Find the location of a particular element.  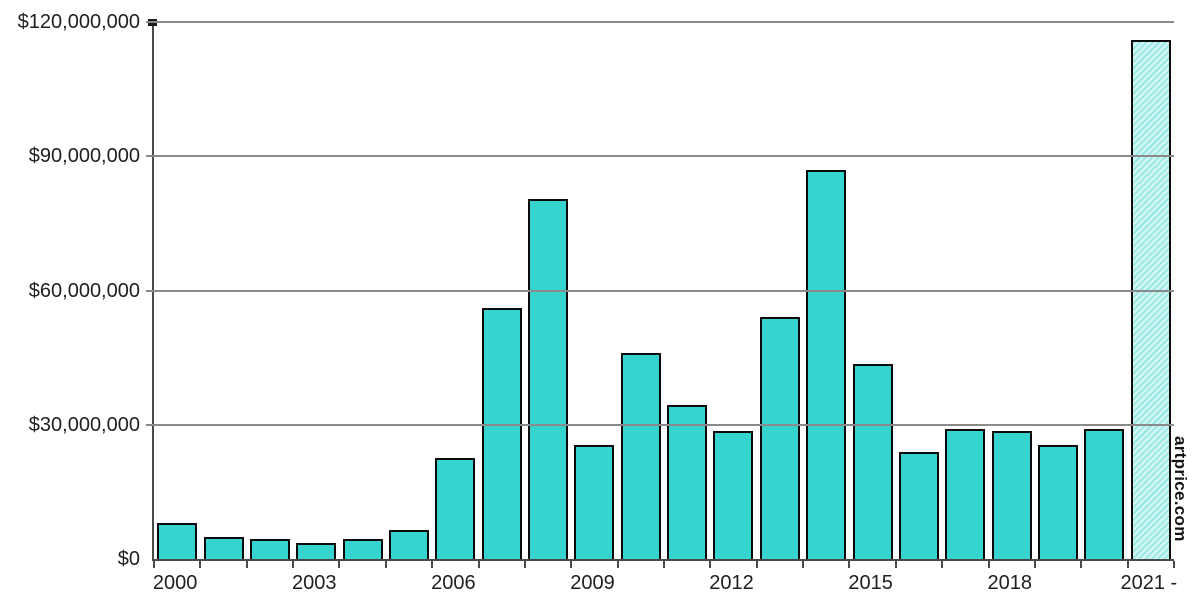

bar-2001 is located at coordinates (223, 547).